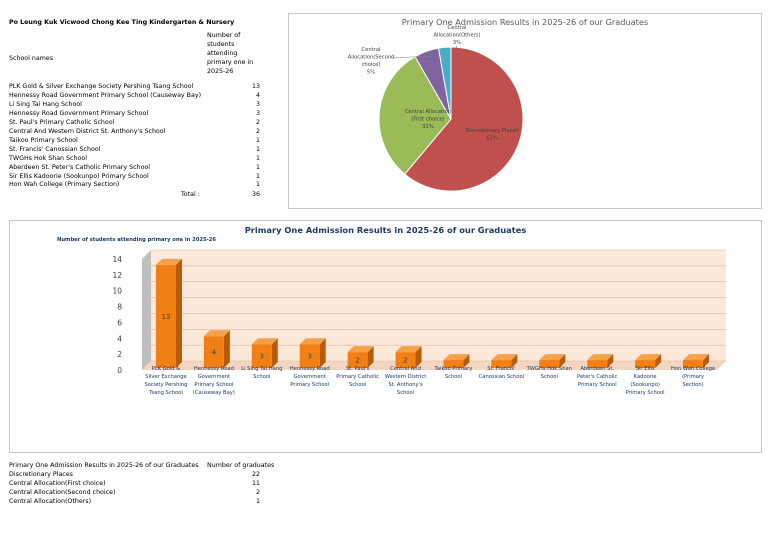  I want to click on summary-row-count: 2, so click(257, 492).